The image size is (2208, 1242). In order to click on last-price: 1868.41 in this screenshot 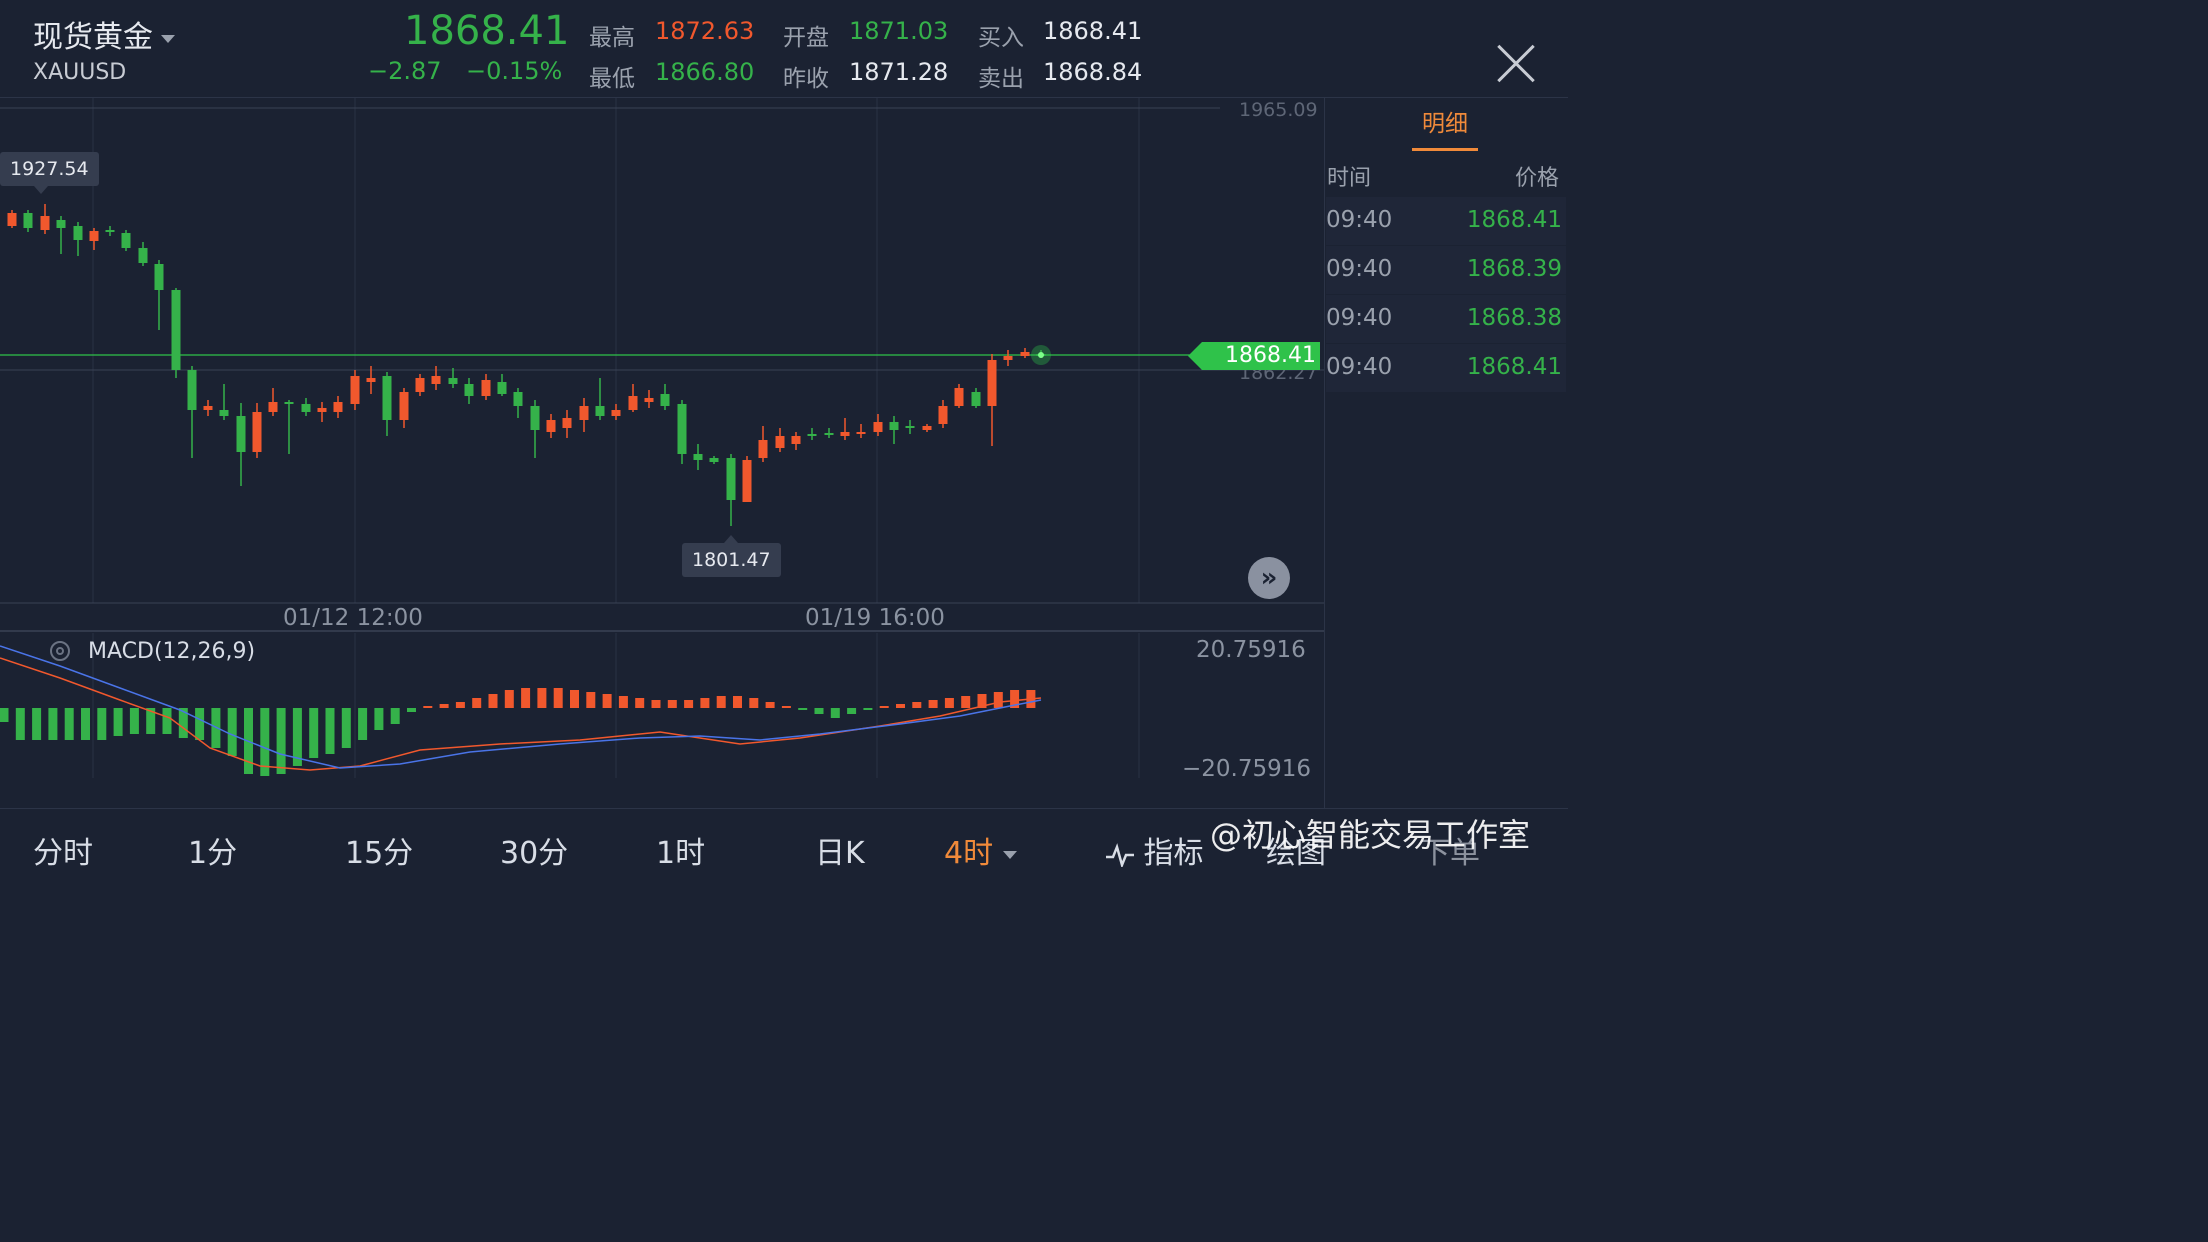, I will do `click(487, 31)`.